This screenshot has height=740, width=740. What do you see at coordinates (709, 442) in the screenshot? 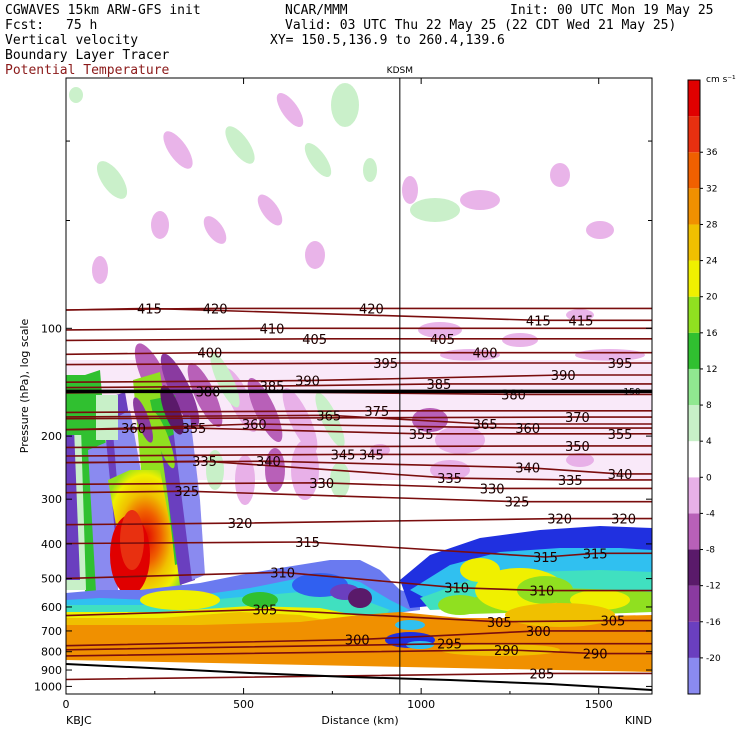
I see `colorbar-tick-label: 4` at bounding box center [709, 442].